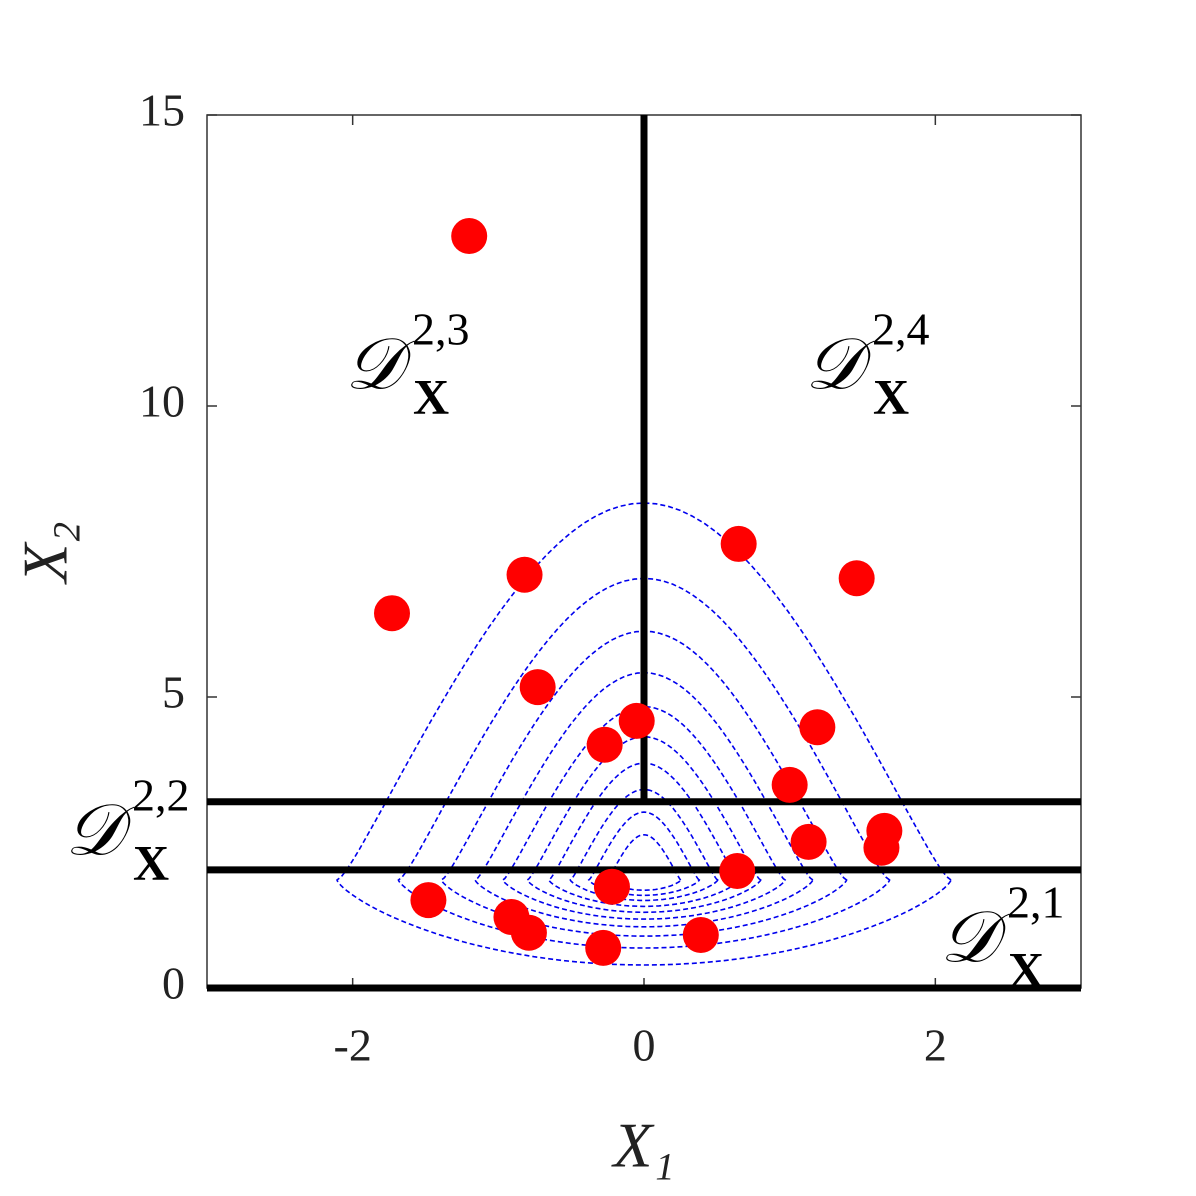 The height and width of the screenshot is (1196, 1196). I want to click on annotation-sup: 2,2, so click(161, 795).